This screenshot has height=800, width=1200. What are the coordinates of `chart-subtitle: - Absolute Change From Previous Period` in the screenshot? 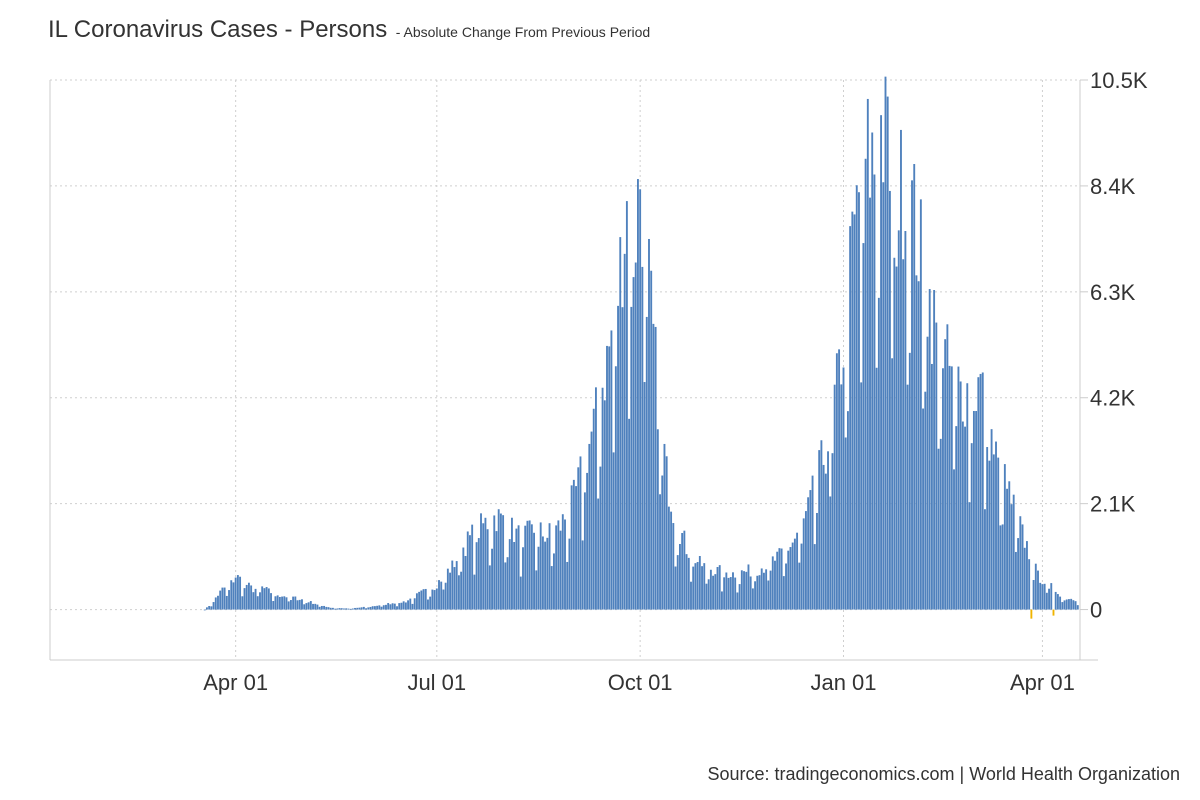 It's located at (523, 32).